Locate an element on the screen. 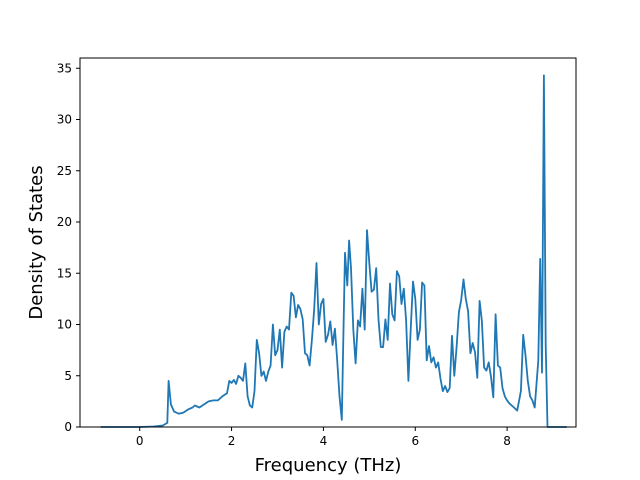  x-tick-label: 0 is located at coordinates (140, 441).